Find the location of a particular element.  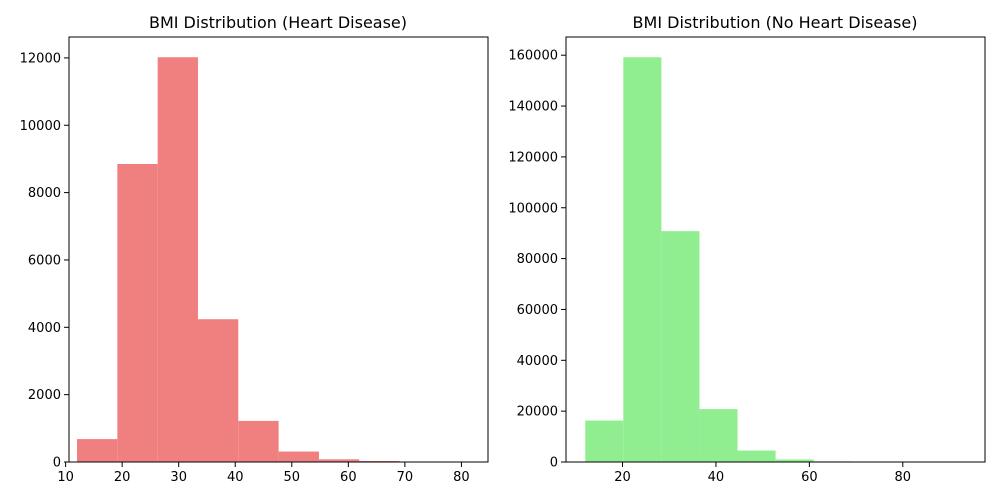

y-tick-label: 140000 is located at coordinates (533, 107).